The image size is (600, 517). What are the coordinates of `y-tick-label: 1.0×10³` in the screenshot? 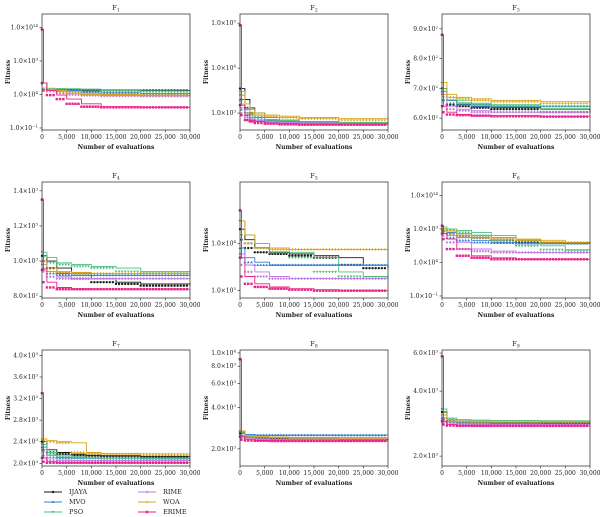 It's located at (223, 290).